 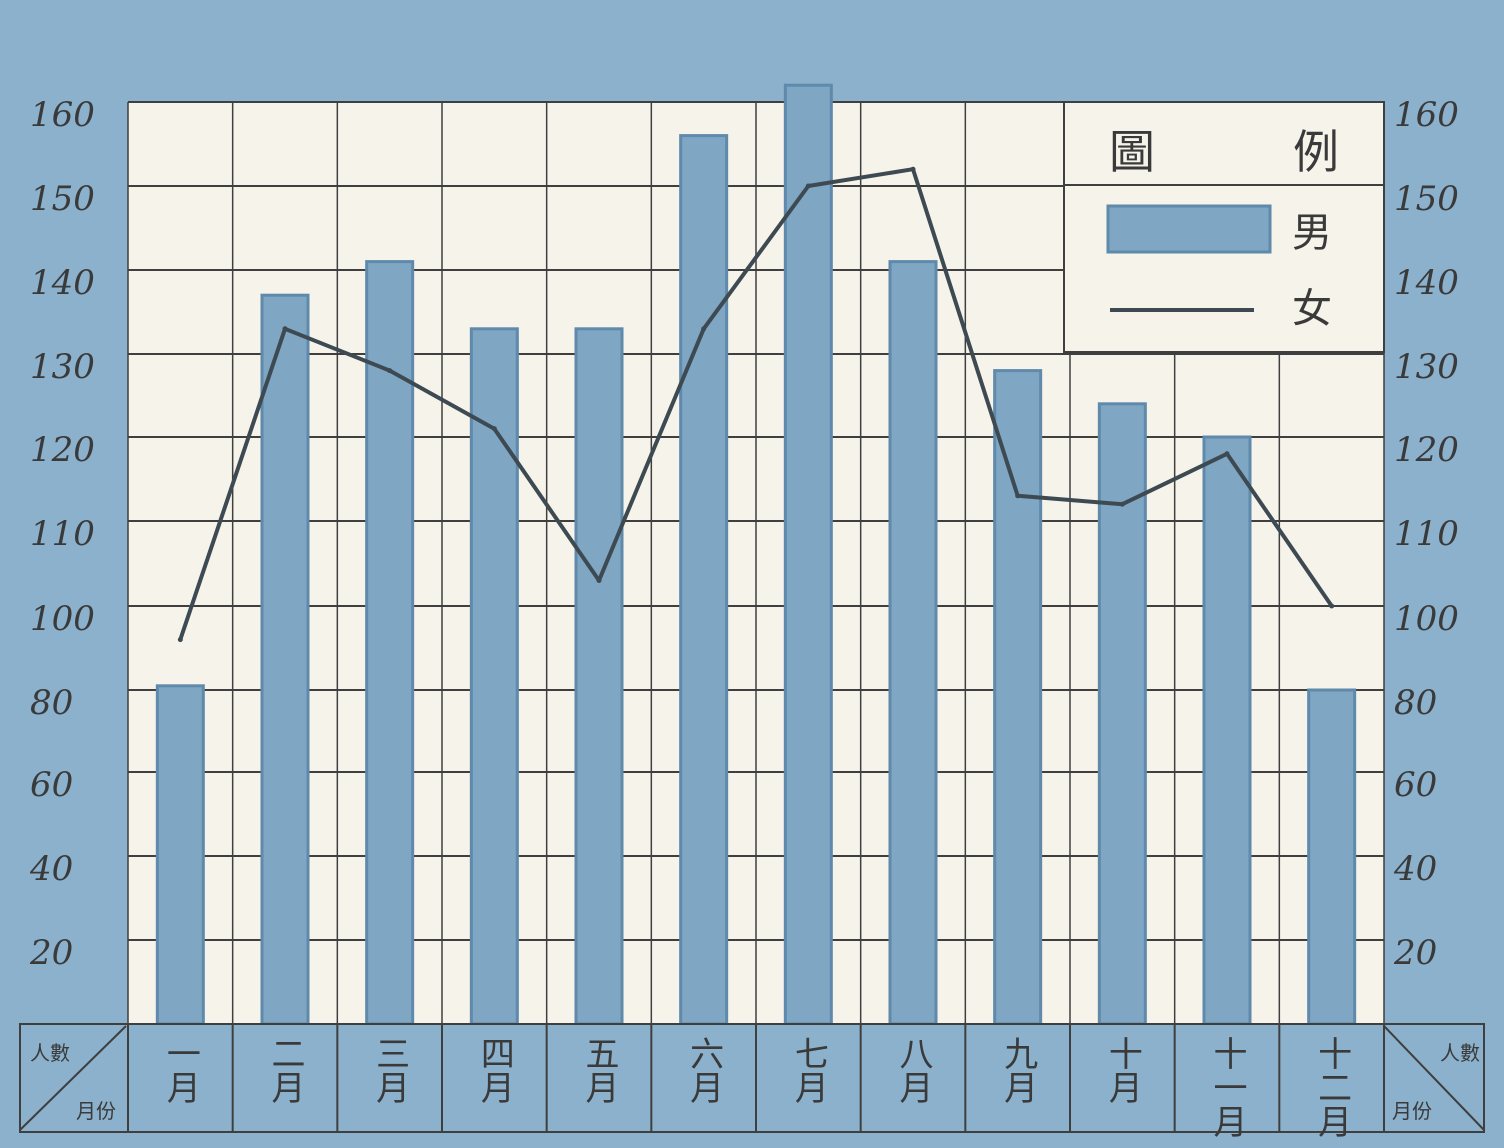 I want to click on corner-left-top: 人數, so click(x=50, y=1053).